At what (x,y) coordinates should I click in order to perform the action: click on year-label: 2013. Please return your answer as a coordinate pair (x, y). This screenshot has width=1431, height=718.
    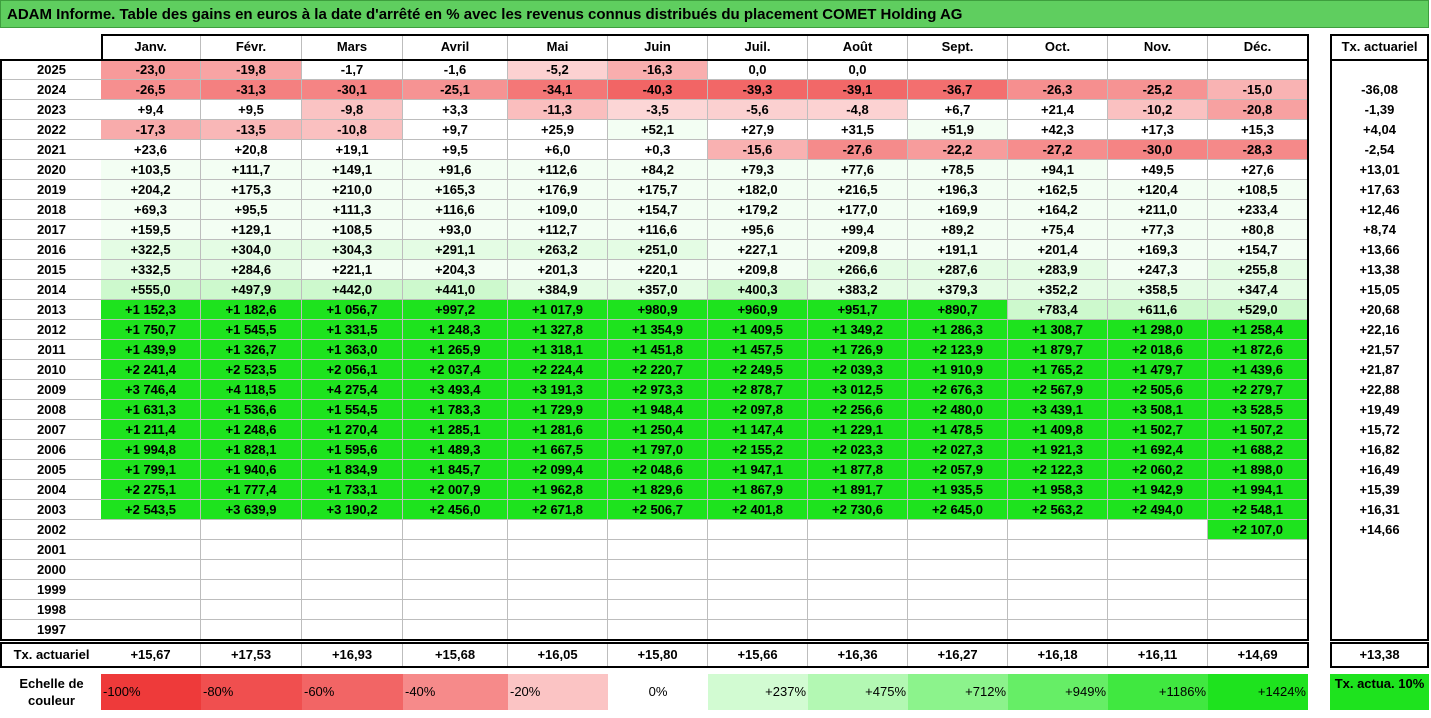
    Looking at the image, I should click on (51, 310).